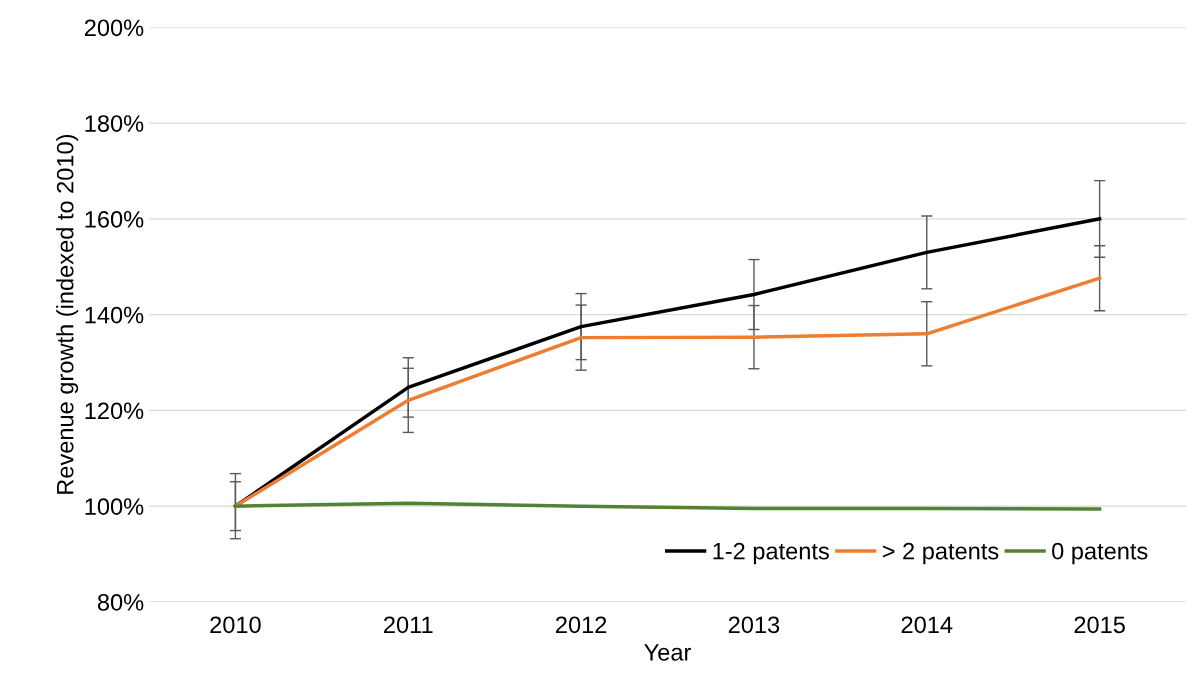  I want to click on x-tick-label: 2010, so click(235, 625).